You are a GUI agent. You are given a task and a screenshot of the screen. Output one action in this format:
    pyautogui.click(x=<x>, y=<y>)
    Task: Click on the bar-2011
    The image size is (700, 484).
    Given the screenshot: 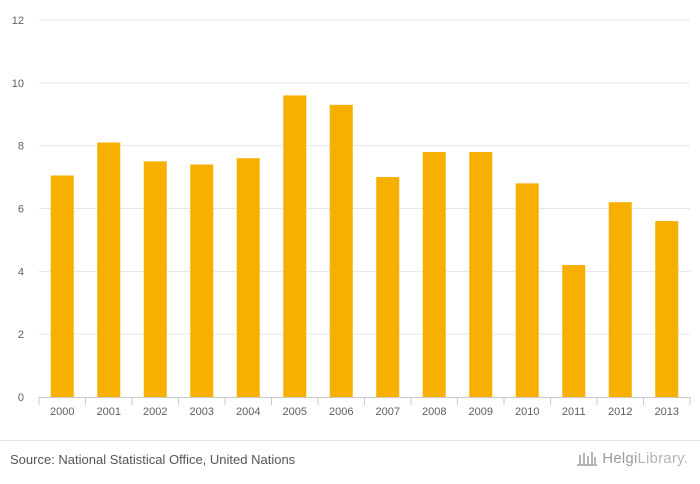 What is the action you would take?
    pyautogui.click(x=574, y=331)
    